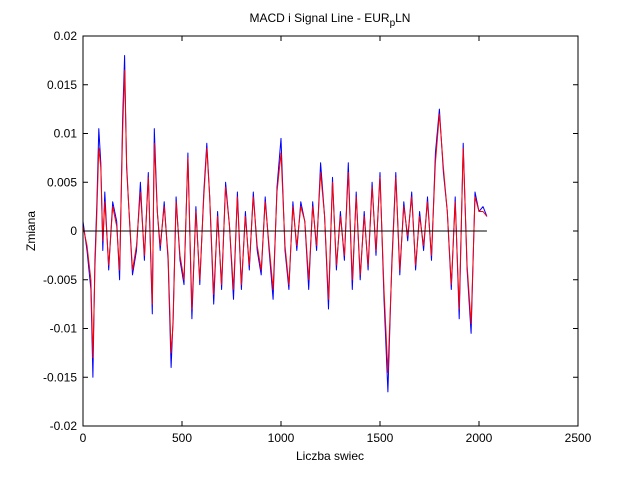  What do you see at coordinates (60, 280) in the screenshot?
I see `y-tick-label: -0.005` at bounding box center [60, 280].